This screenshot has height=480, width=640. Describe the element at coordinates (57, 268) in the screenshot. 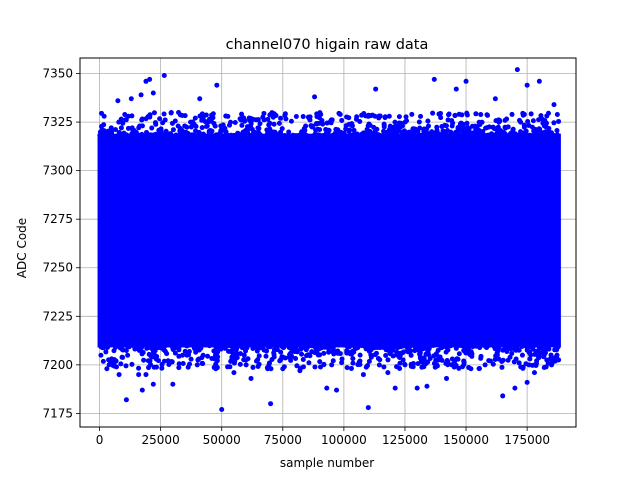

I see `y-tick-label: 7250` at that location.